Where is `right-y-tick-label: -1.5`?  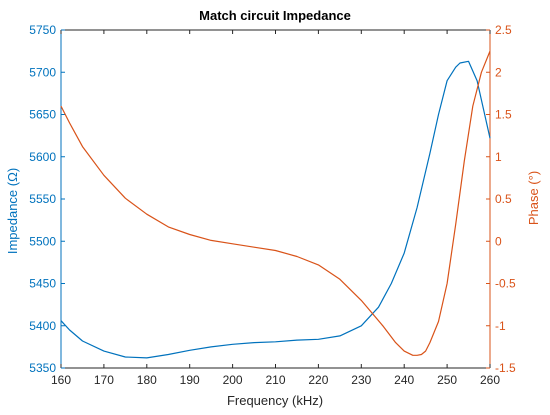
right-y-tick-label: -1.5 is located at coordinates (505, 368).